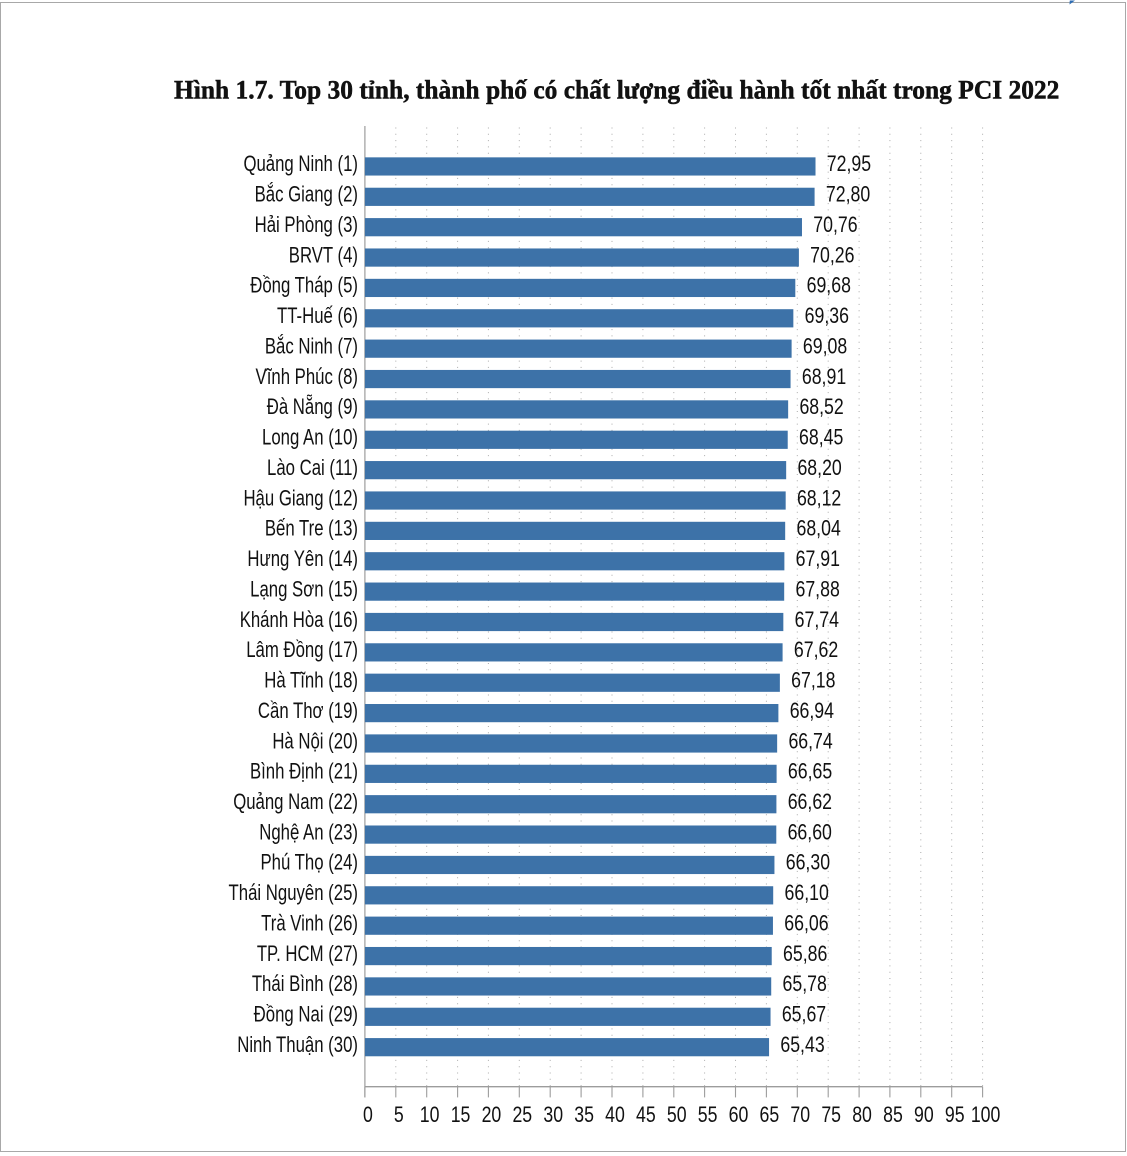 Image resolution: width=1127 pixels, height=1156 pixels. Describe the element at coordinates (312, 407) in the screenshot. I see `svg-text: Đà Nẵng (9)` at that location.